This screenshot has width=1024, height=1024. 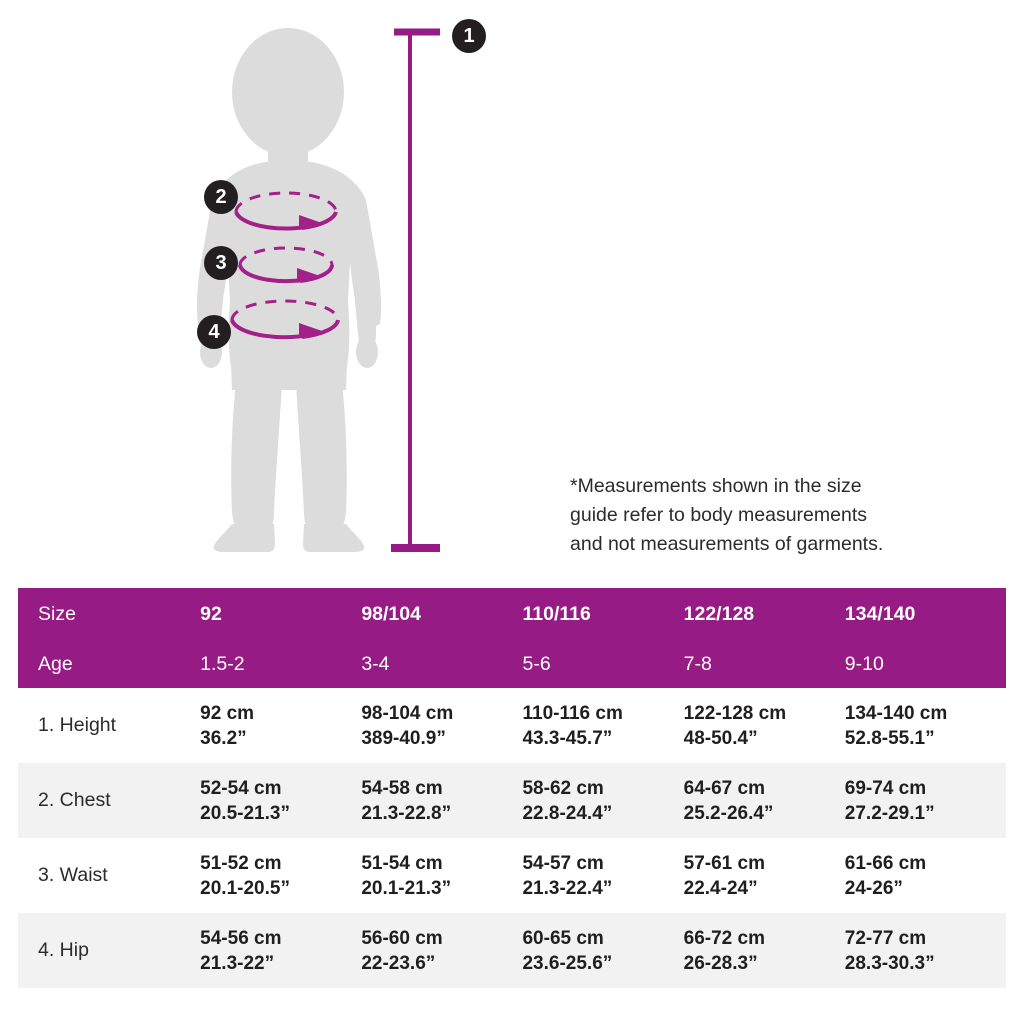 What do you see at coordinates (214, 332) in the screenshot?
I see `marker-badge-4: 4` at bounding box center [214, 332].